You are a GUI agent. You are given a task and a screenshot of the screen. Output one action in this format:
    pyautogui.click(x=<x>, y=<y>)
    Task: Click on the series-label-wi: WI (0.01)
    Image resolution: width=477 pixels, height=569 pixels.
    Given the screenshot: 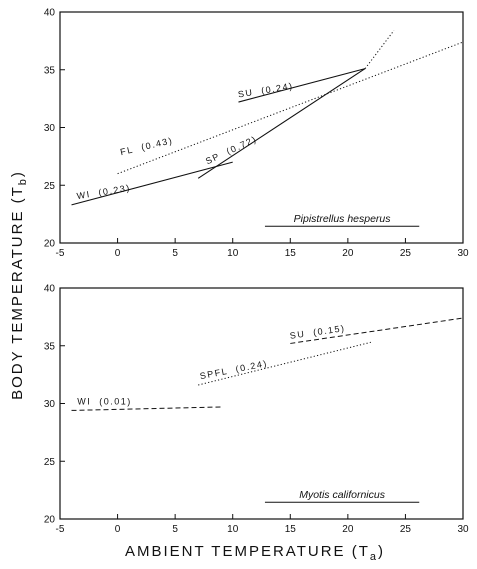 What is the action you would take?
    pyautogui.click(x=104, y=402)
    